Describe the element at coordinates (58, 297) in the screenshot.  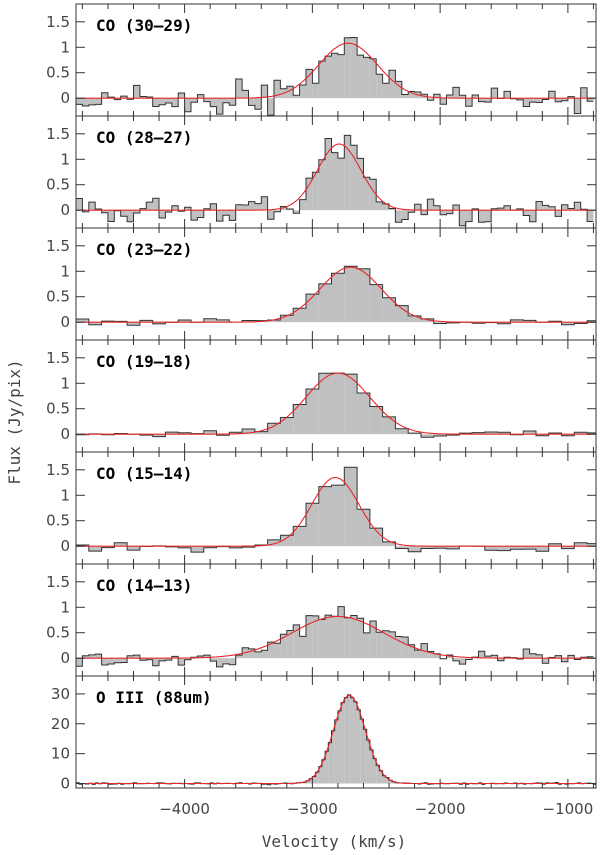
I see `panel-3-ytick-label-1: 0.5` at that location.